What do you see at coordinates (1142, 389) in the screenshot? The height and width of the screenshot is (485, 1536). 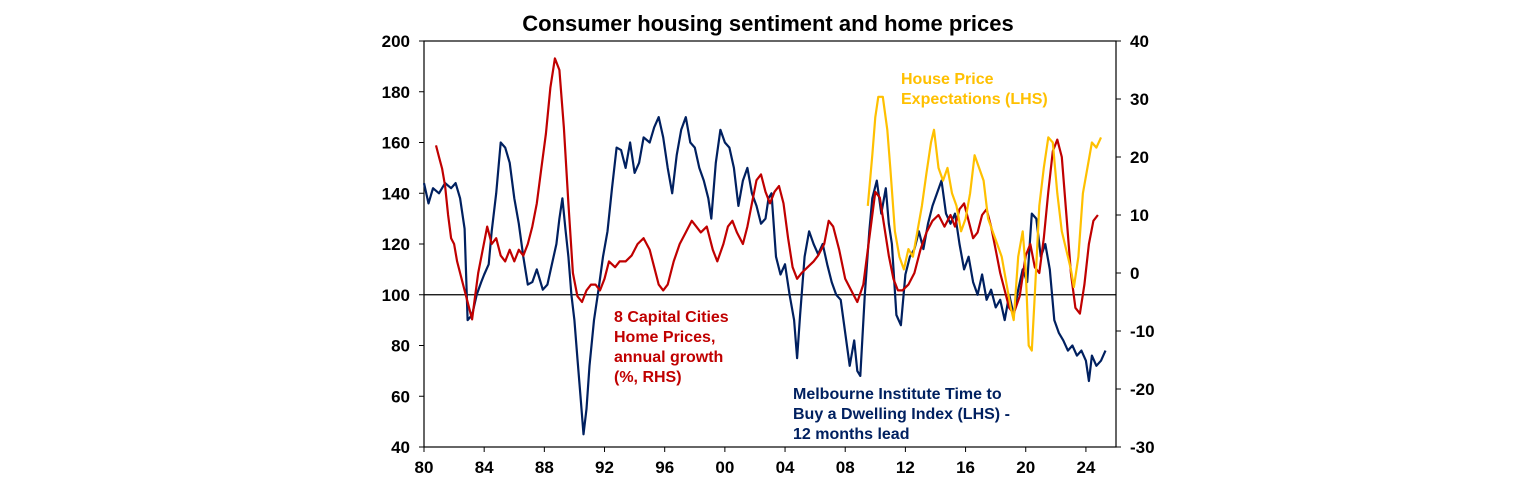 I see `right-tick-label: -20` at bounding box center [1142, 389].